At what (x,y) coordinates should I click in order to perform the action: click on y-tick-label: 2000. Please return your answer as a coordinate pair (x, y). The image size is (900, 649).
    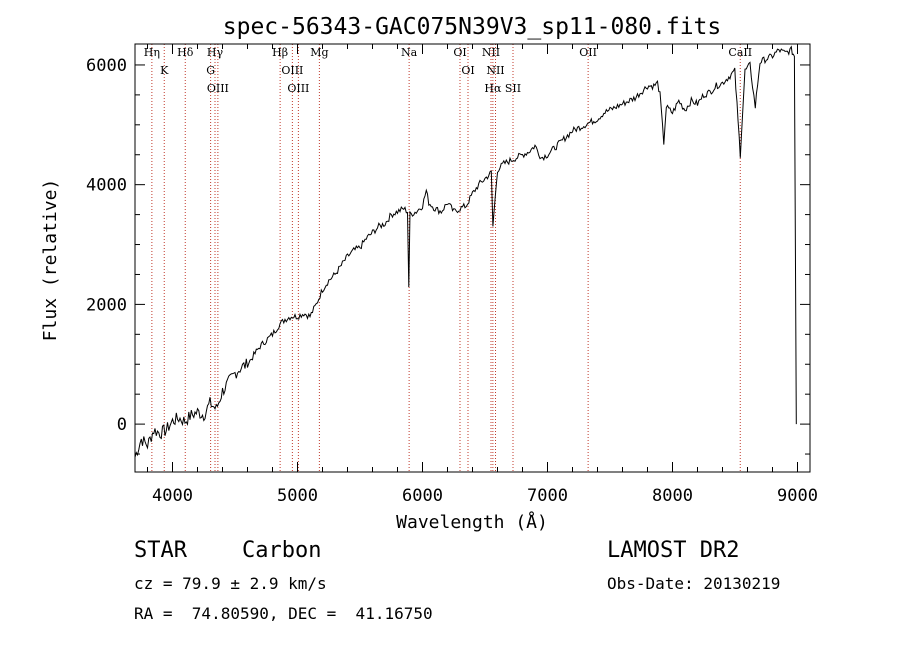
    Looking at the image, I should click on (106, 305).